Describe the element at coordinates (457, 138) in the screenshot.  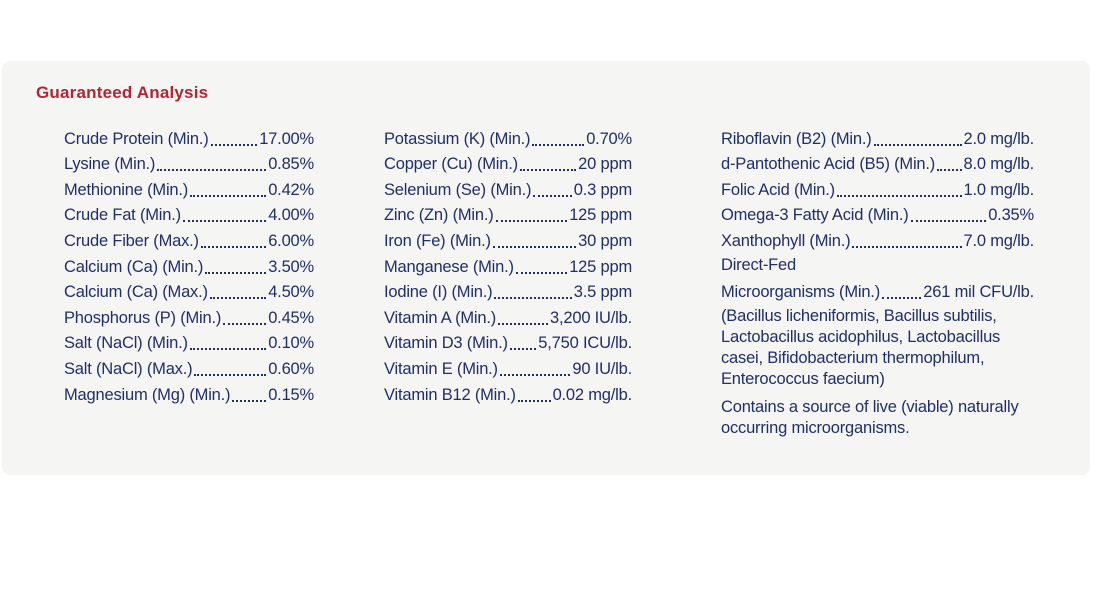
I see `nutrient-label: Potassium (K) (Min.)` at that location.